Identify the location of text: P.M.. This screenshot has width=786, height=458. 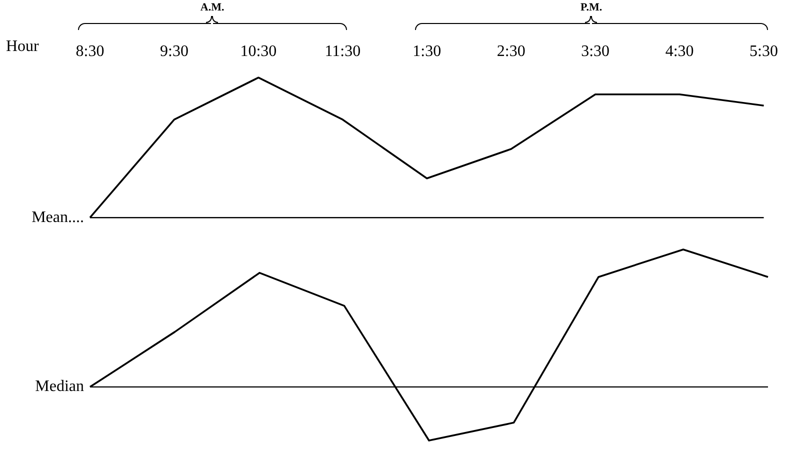
(591, 7).